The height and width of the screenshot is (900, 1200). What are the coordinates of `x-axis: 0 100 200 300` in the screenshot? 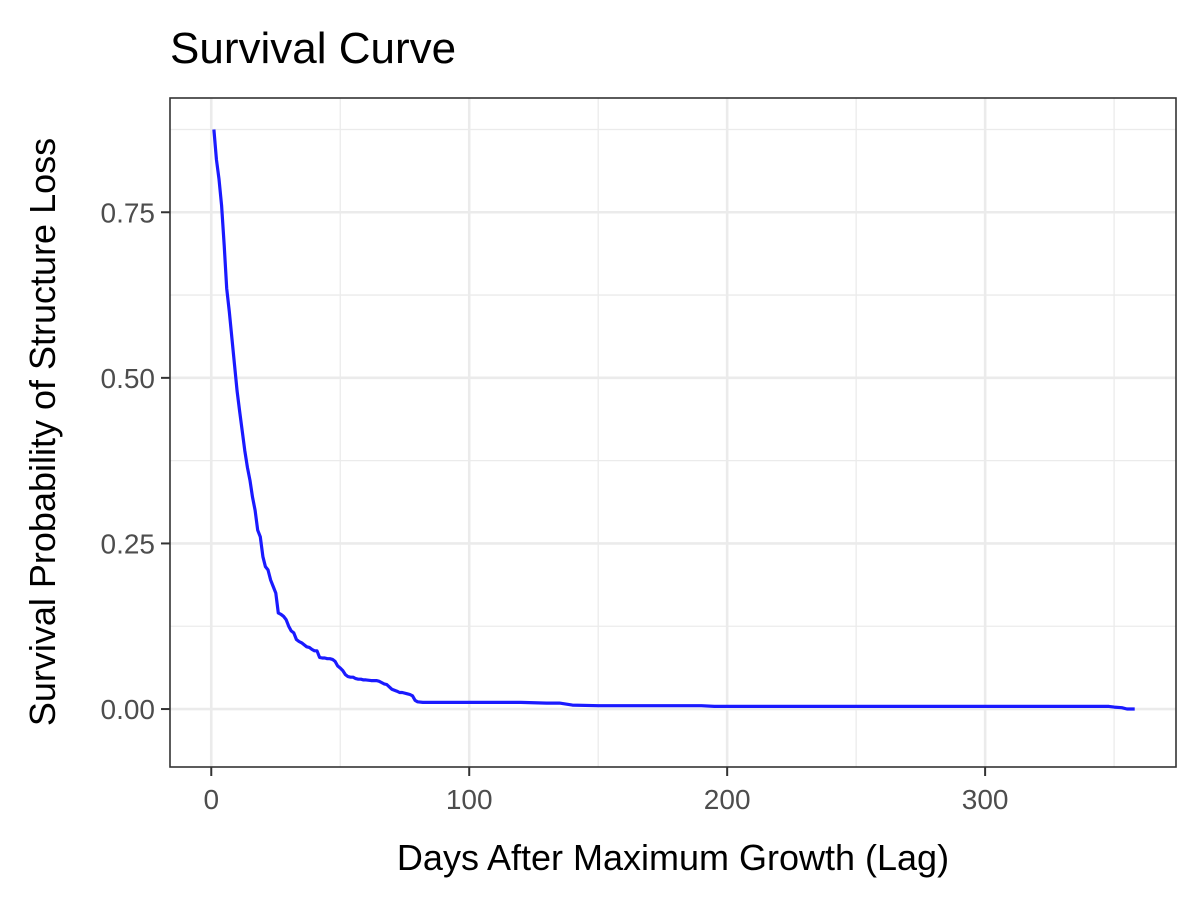 It's located at (605, 791).